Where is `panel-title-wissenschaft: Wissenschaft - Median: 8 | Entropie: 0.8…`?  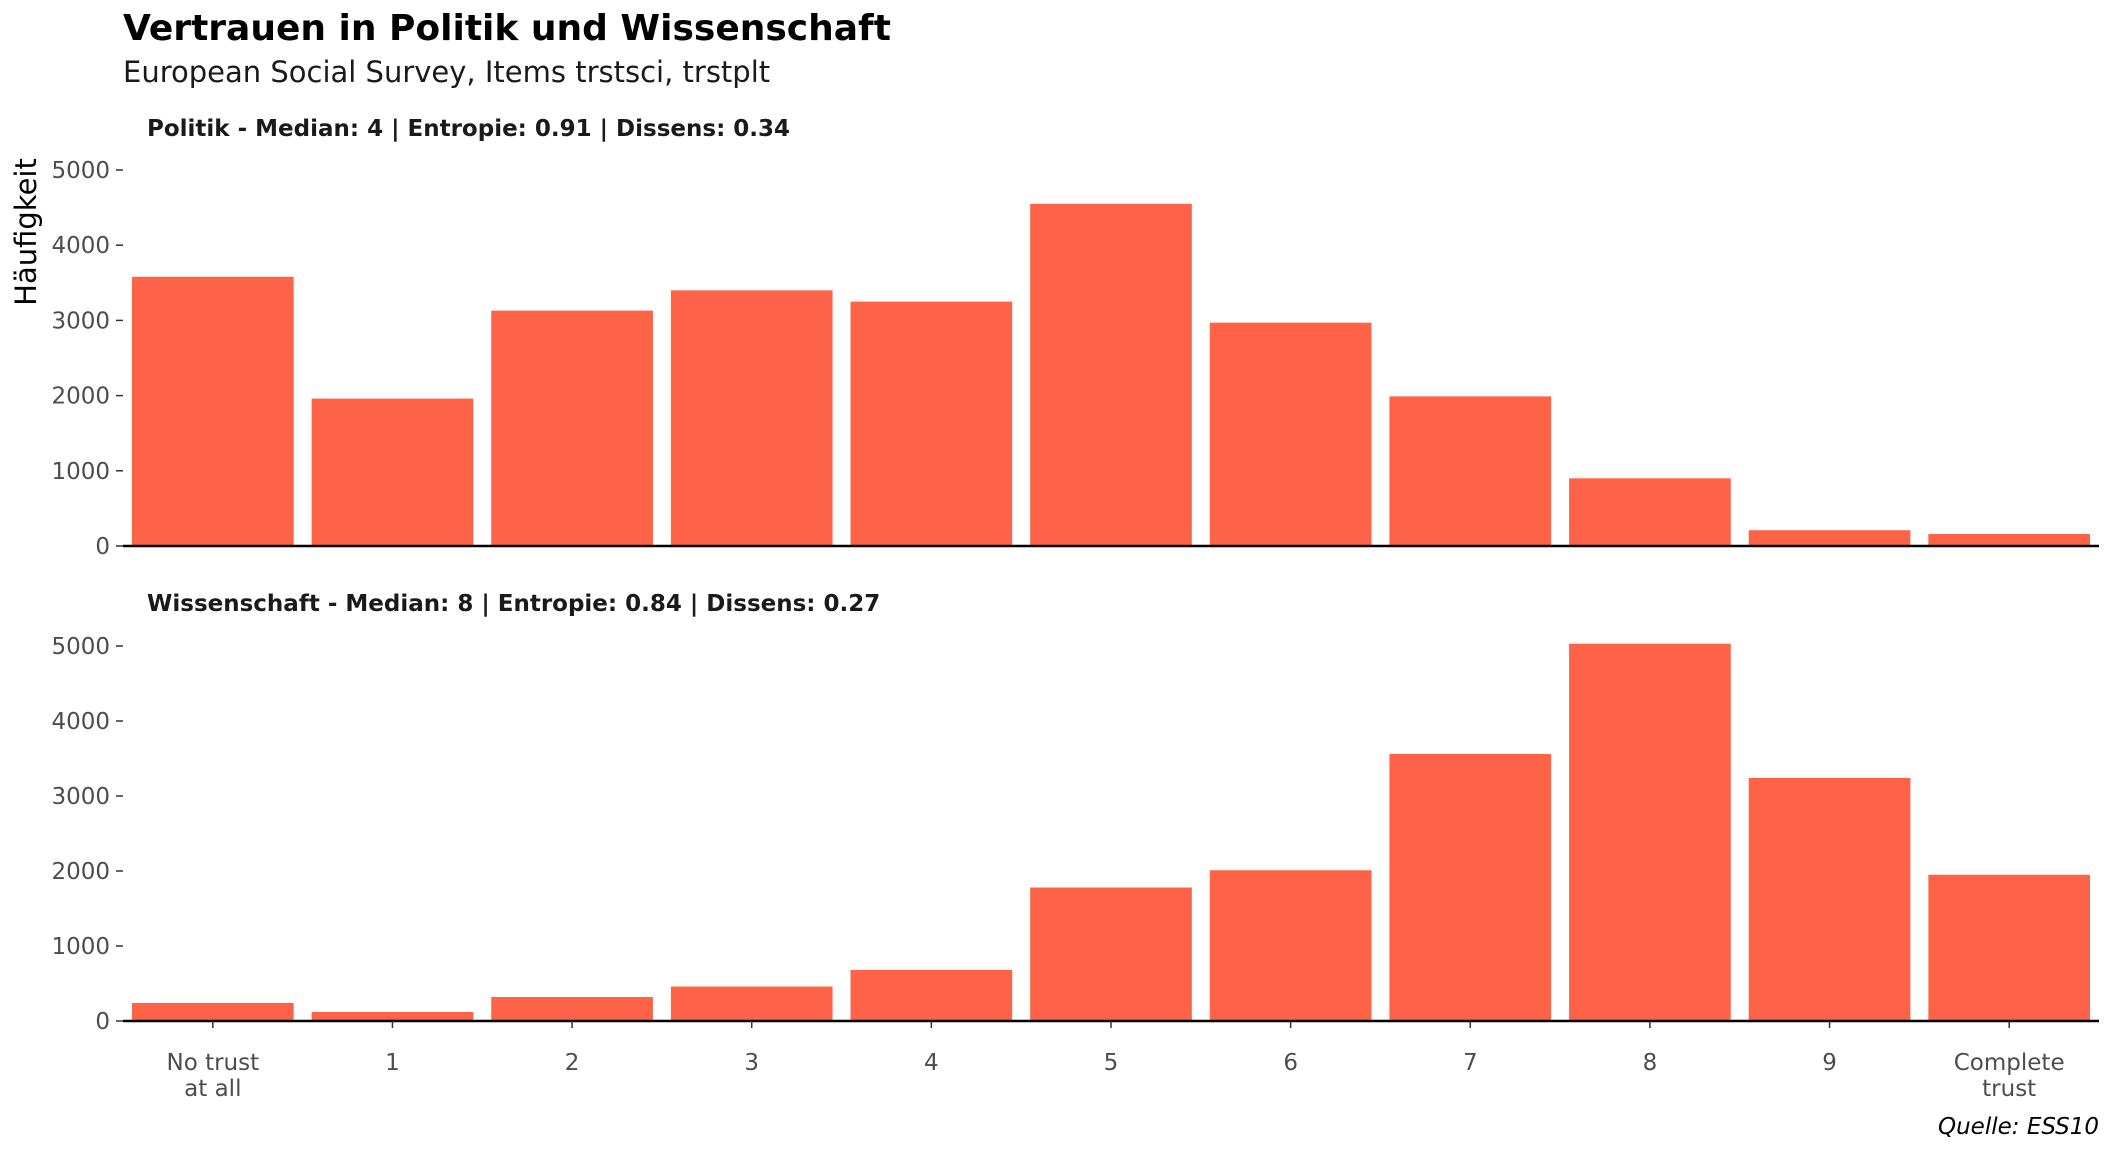
panel-title-wissenschaft: Wissenschaft - Median: 8 | Entropie: 0.8… is located at coordinates (513, 604).